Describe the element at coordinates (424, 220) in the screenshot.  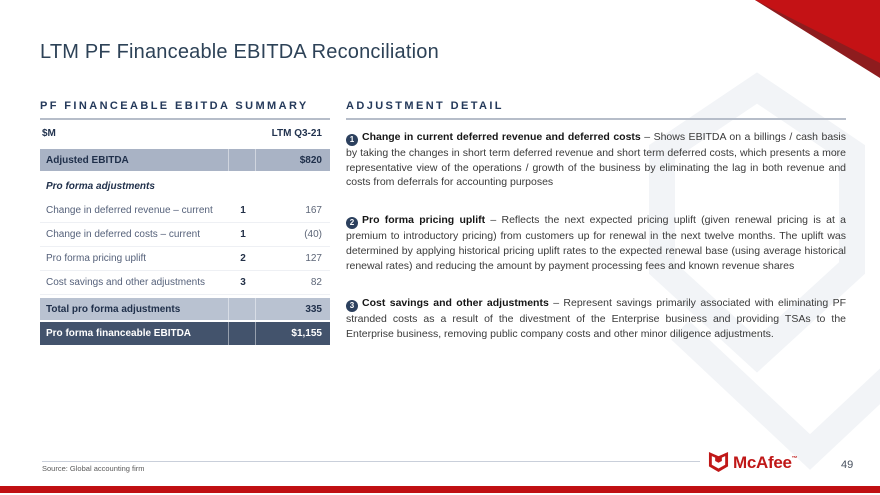
I see `adjustment-title: Pro forma pricing uplift` at that location.